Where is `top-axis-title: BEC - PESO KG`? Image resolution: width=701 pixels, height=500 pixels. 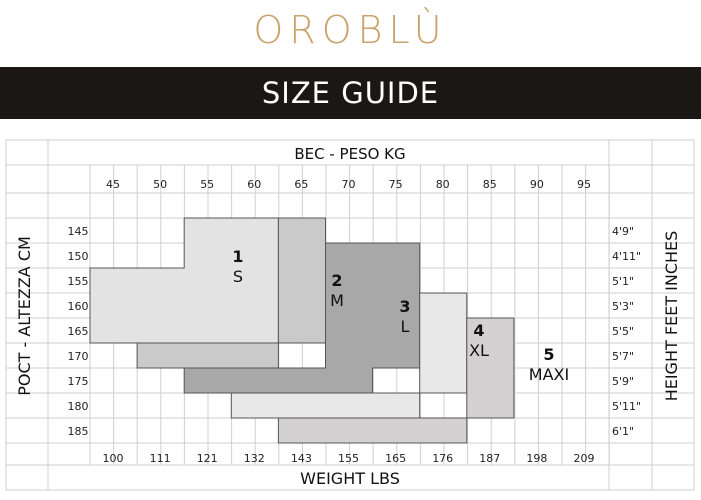 top-axis-title: BEC - PESO KG is located at coordinates (349, 154).